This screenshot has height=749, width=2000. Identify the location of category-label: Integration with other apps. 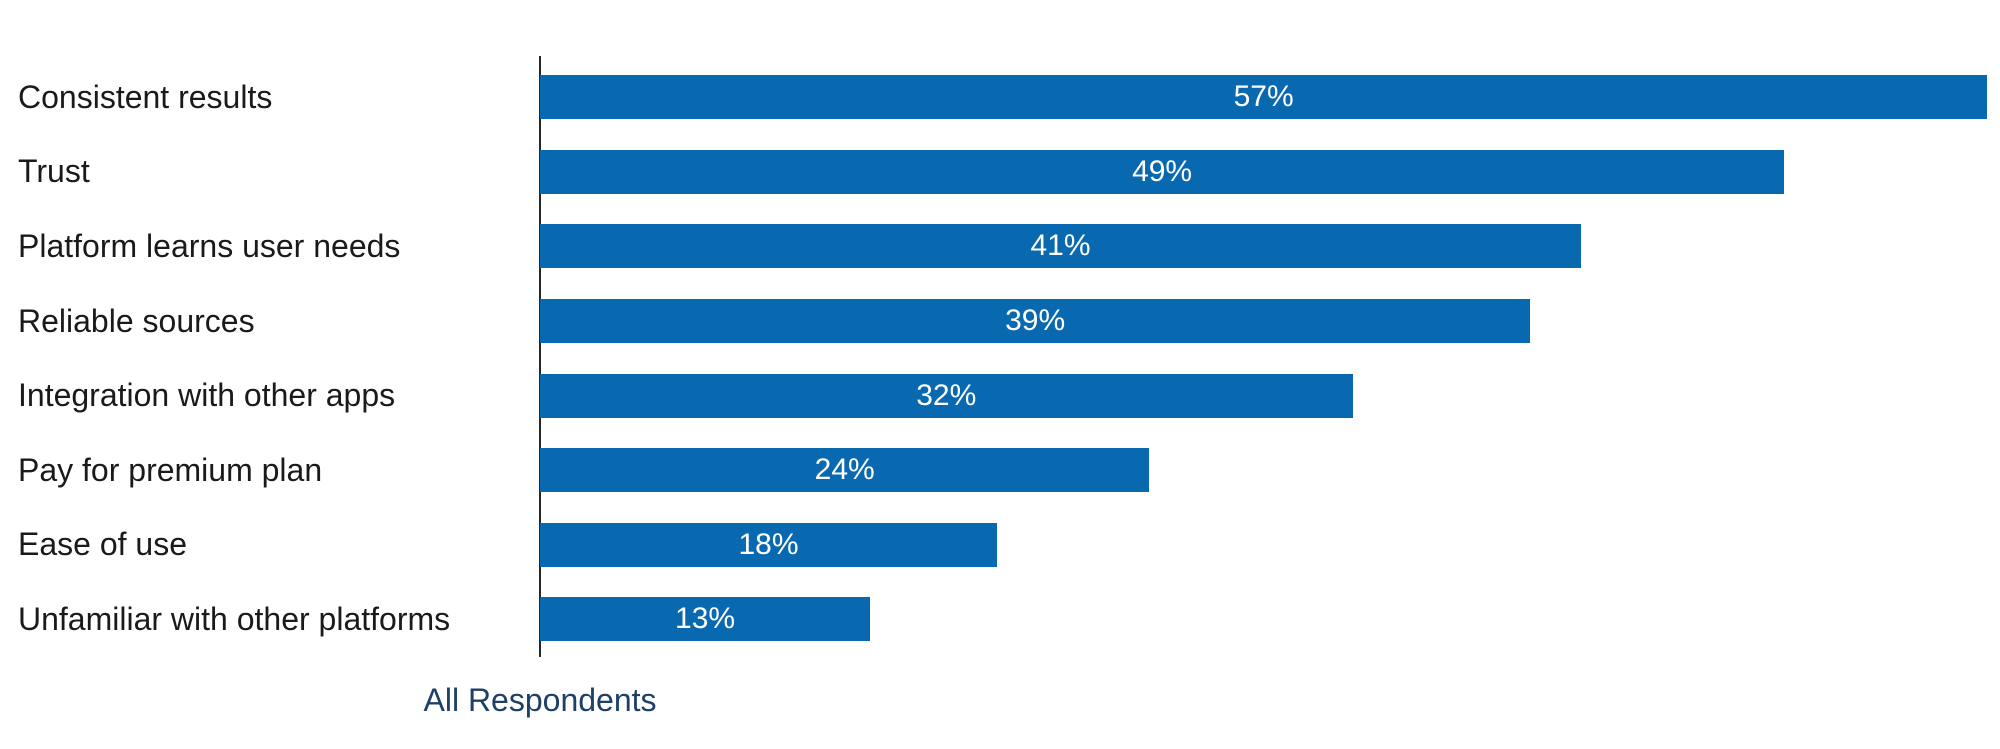
(207, 395).